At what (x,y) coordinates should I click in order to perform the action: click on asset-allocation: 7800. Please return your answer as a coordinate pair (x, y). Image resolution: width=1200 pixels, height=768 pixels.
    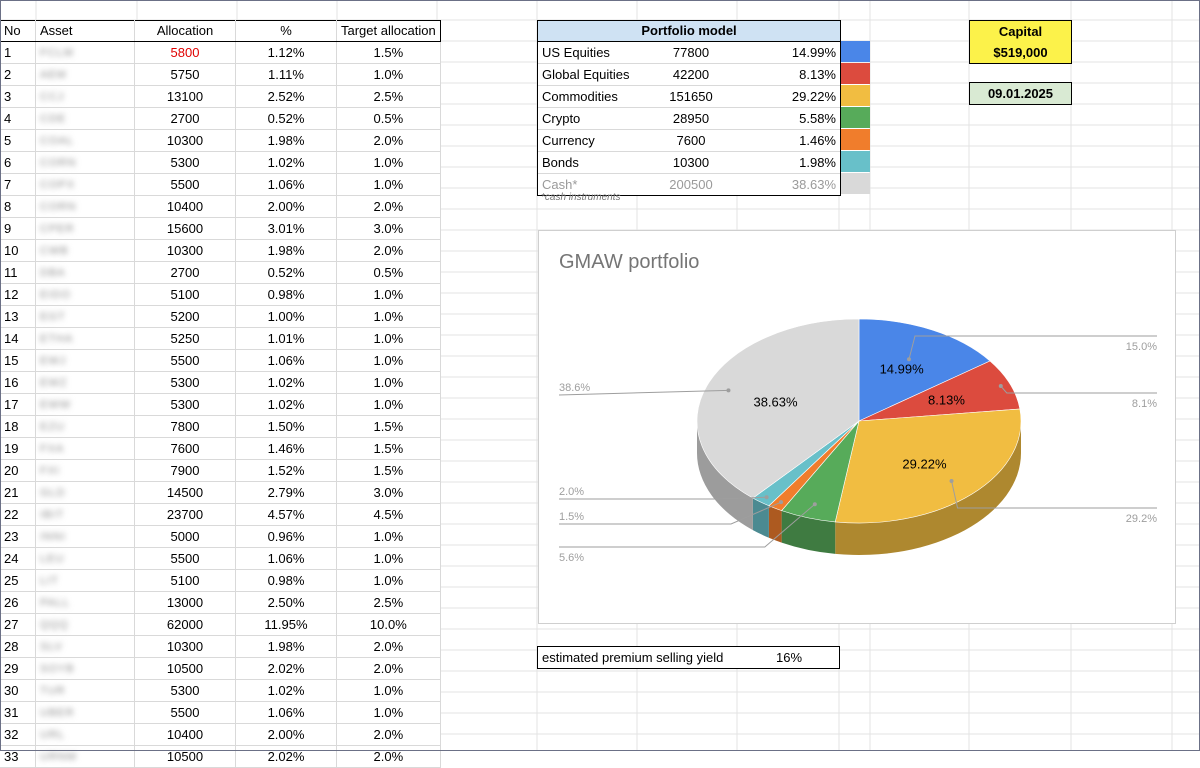
    Looking at the image, I should click on (185, 426).